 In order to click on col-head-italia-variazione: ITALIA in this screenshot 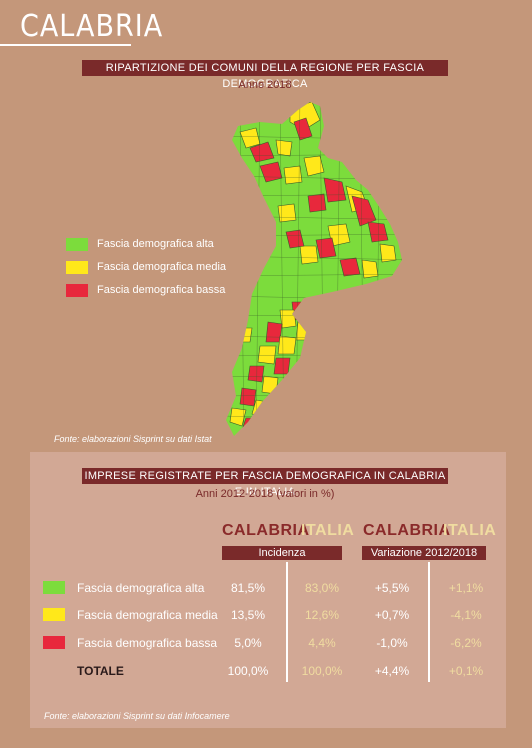, I will do `click(470, 530)`.